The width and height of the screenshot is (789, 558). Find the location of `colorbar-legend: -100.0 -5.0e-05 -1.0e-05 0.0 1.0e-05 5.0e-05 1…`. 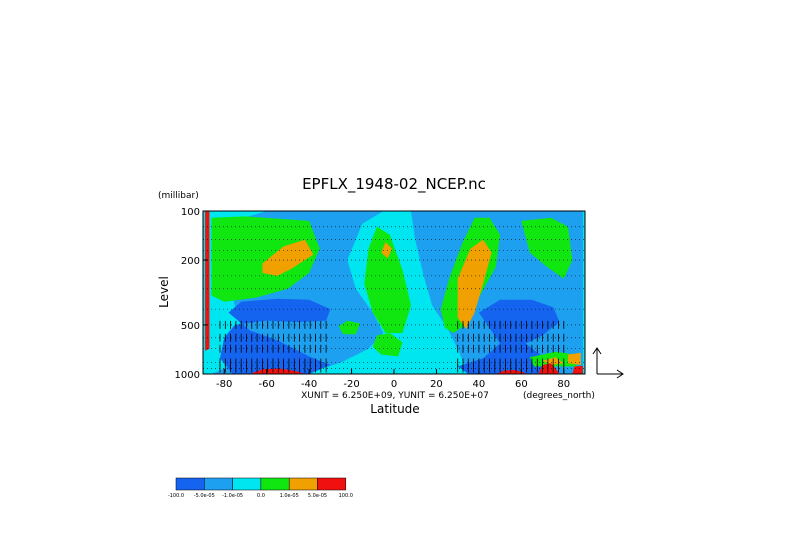

colorbar-legend: -100.0 -5.0e-05 -1.0e-05 0.0 1.0e-05 5.0e-05 1… is located at coordinates (260, 488).